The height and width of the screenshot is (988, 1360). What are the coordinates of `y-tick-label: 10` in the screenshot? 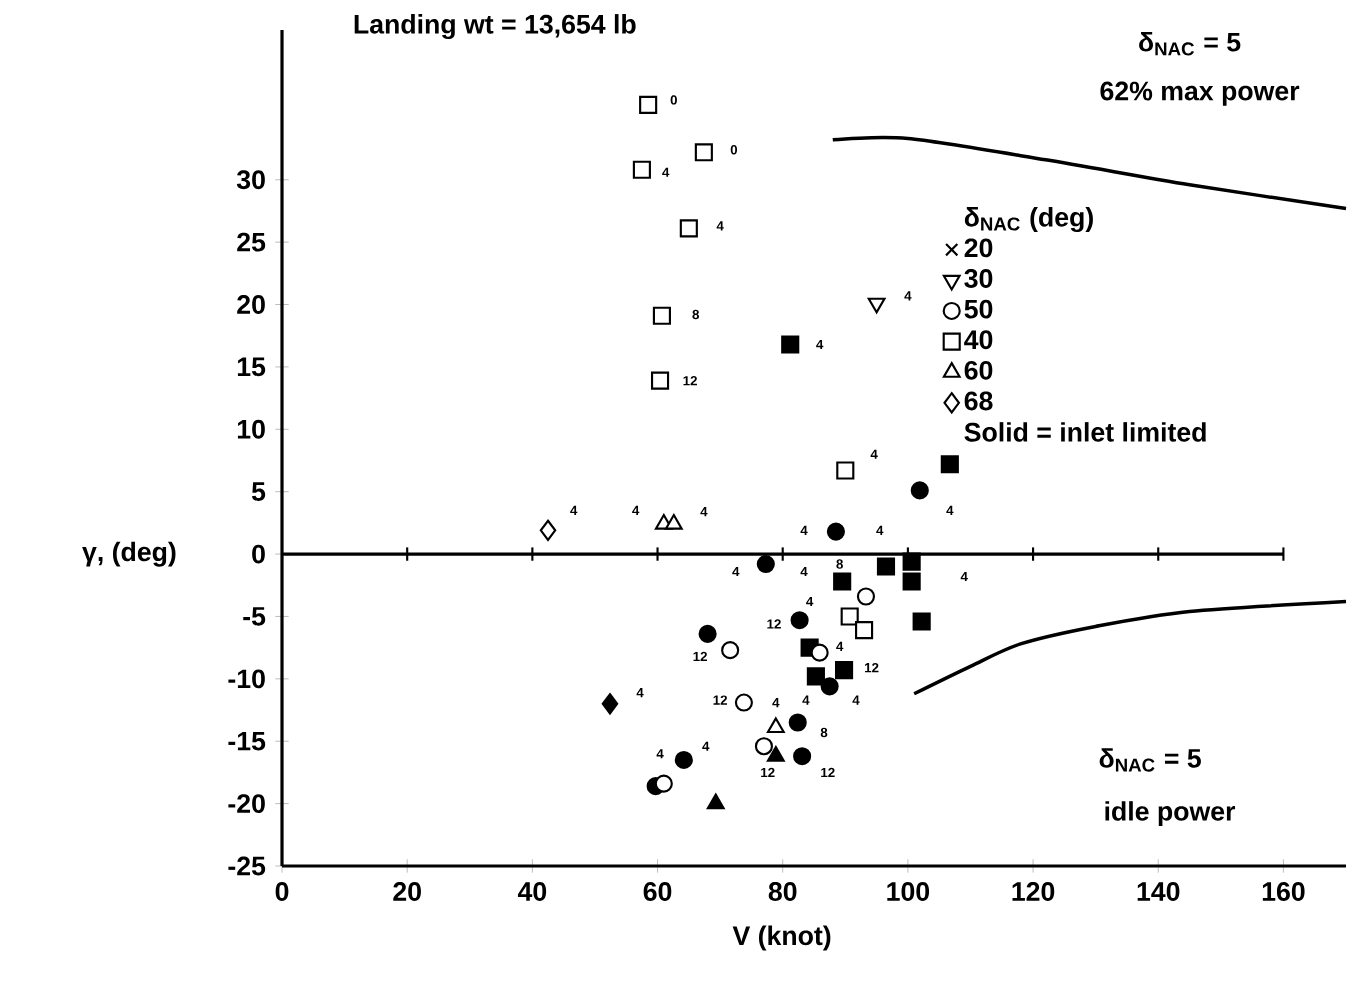 It's located at (251, 429).